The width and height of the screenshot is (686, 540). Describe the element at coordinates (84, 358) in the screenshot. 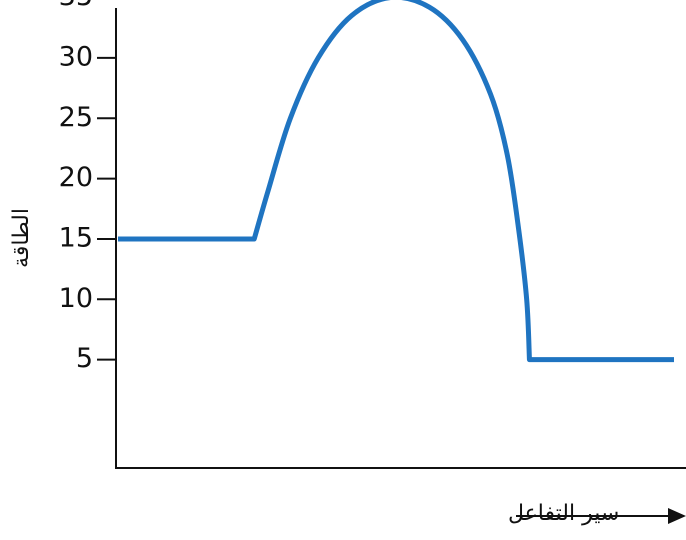

I see `y-tick-label-5: 5` at that location.